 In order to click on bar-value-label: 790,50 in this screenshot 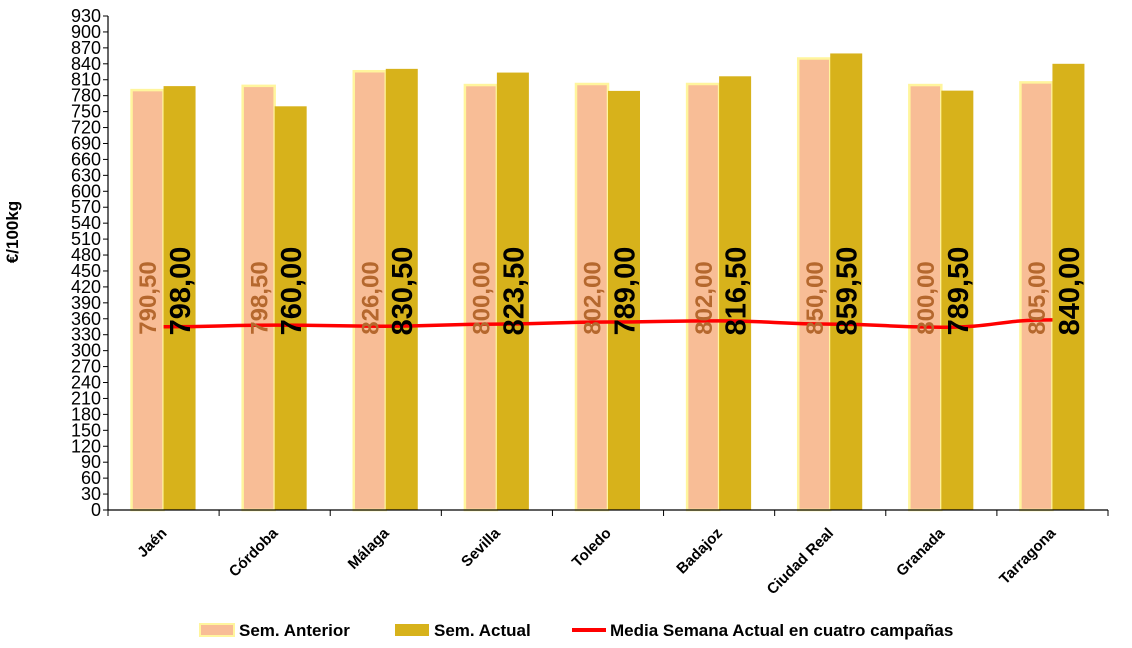, I will do `click(148, 297)`.